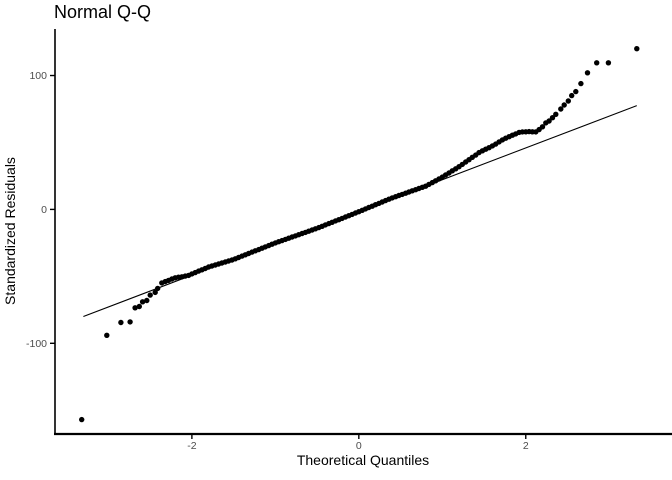  I want to click on x-tick-label: 0, so click(359, 446).